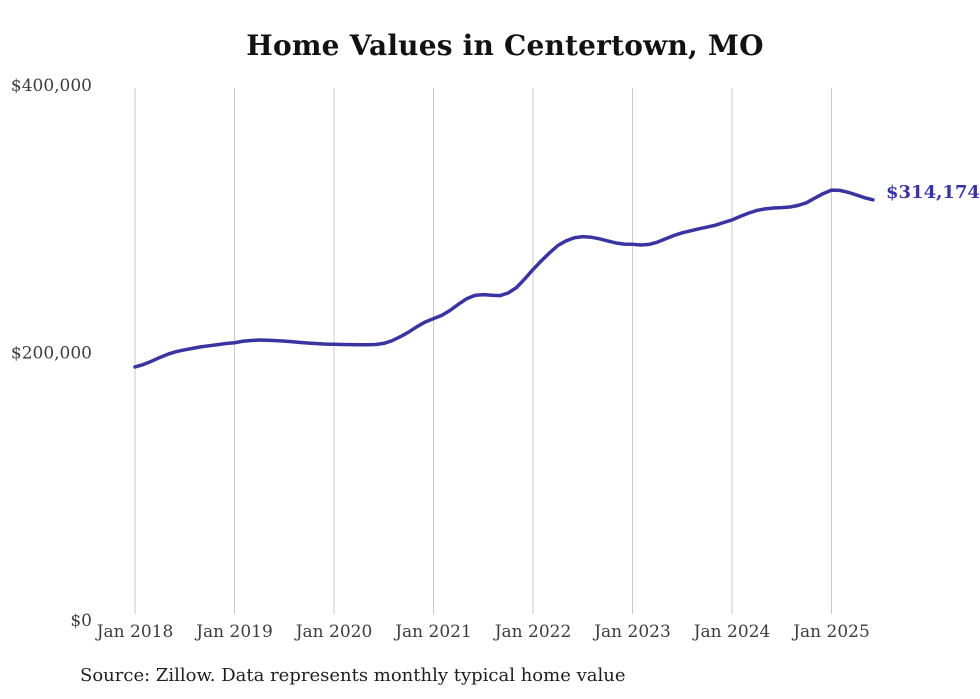 Image resolution: width=980 pixels, height=699 pixels. Describe the element at coordinates (134, 632) in the screenshot. I see `x-tick-label: Jan 2018` at that location.